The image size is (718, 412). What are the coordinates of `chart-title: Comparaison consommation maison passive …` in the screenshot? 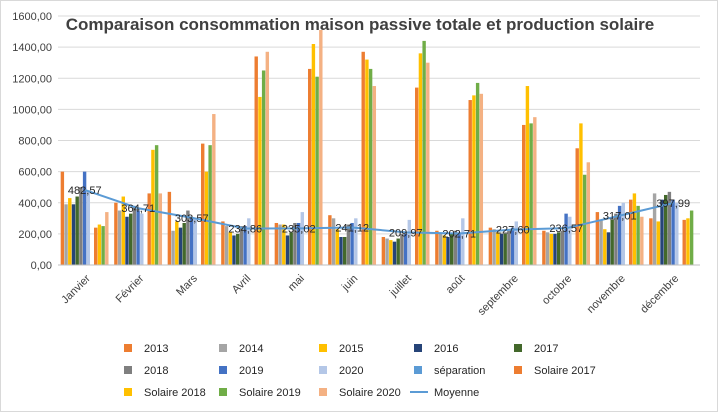 It's located at (360, 24).